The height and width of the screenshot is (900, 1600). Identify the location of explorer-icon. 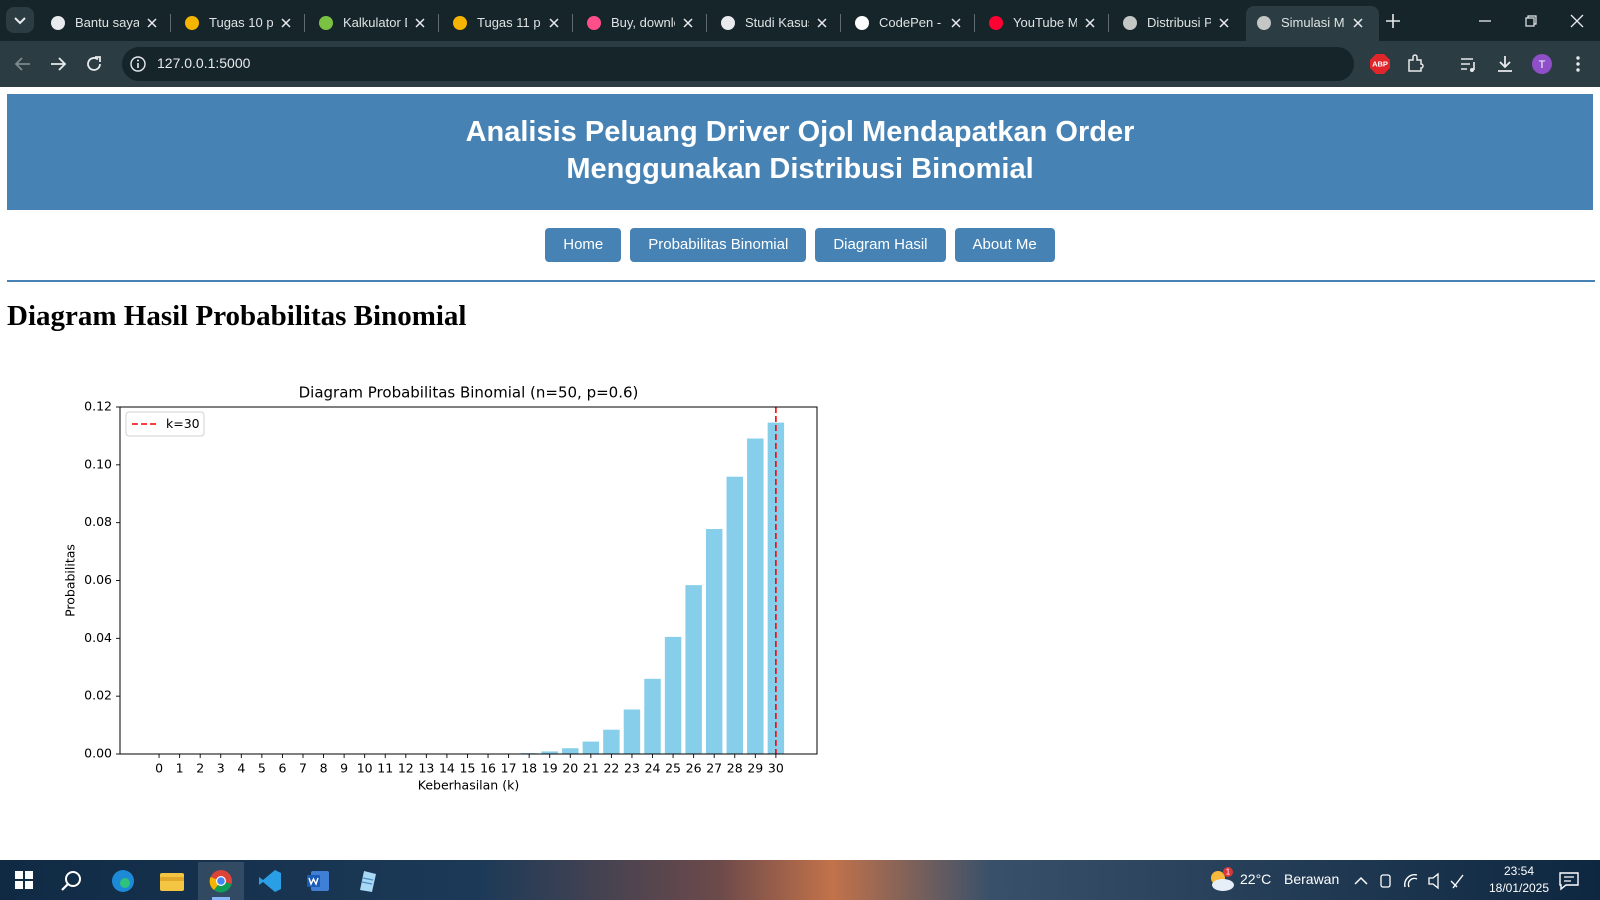
(172, 881).